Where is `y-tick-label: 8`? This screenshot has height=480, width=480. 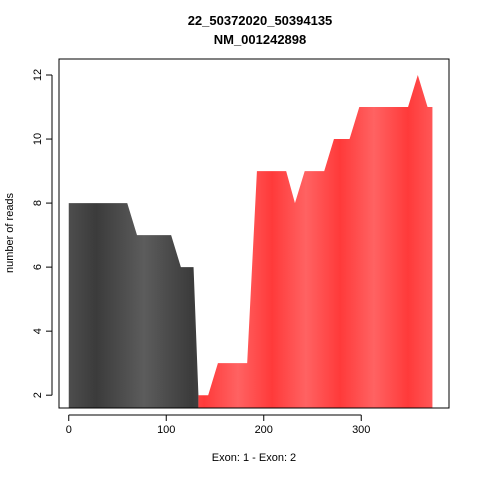 y-tick-label: 8 is located at coordinates (38, 203).